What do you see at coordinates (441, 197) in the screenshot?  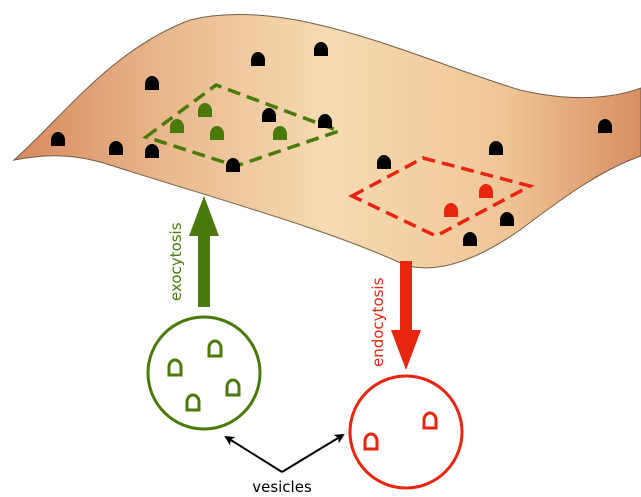 I see `endocytosis-patch-outline` at bounding box center [441, 197].